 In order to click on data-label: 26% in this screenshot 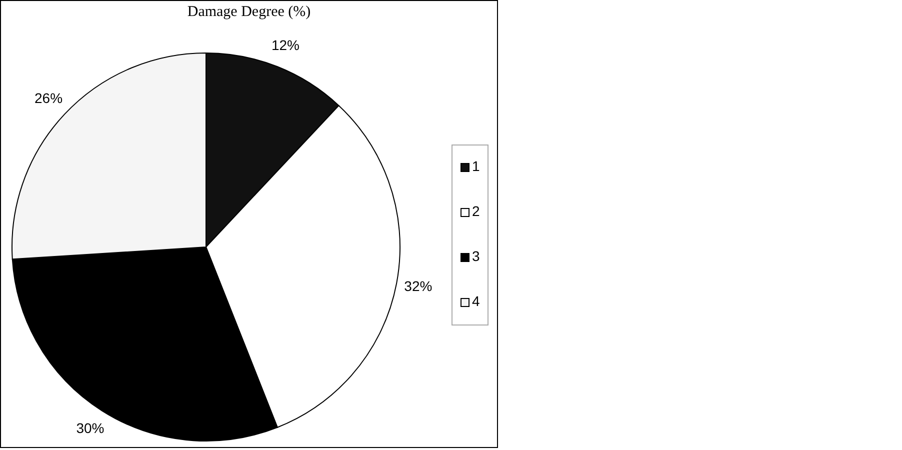, I will do `click(48, 98)`.